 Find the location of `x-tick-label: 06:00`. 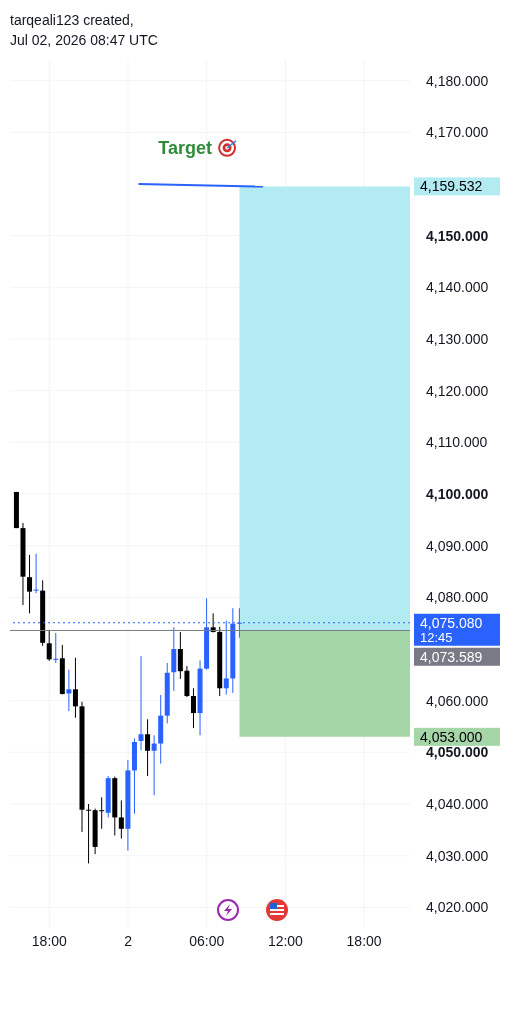

x-tick-label: 06:00 is located at coordinates (207, 940).